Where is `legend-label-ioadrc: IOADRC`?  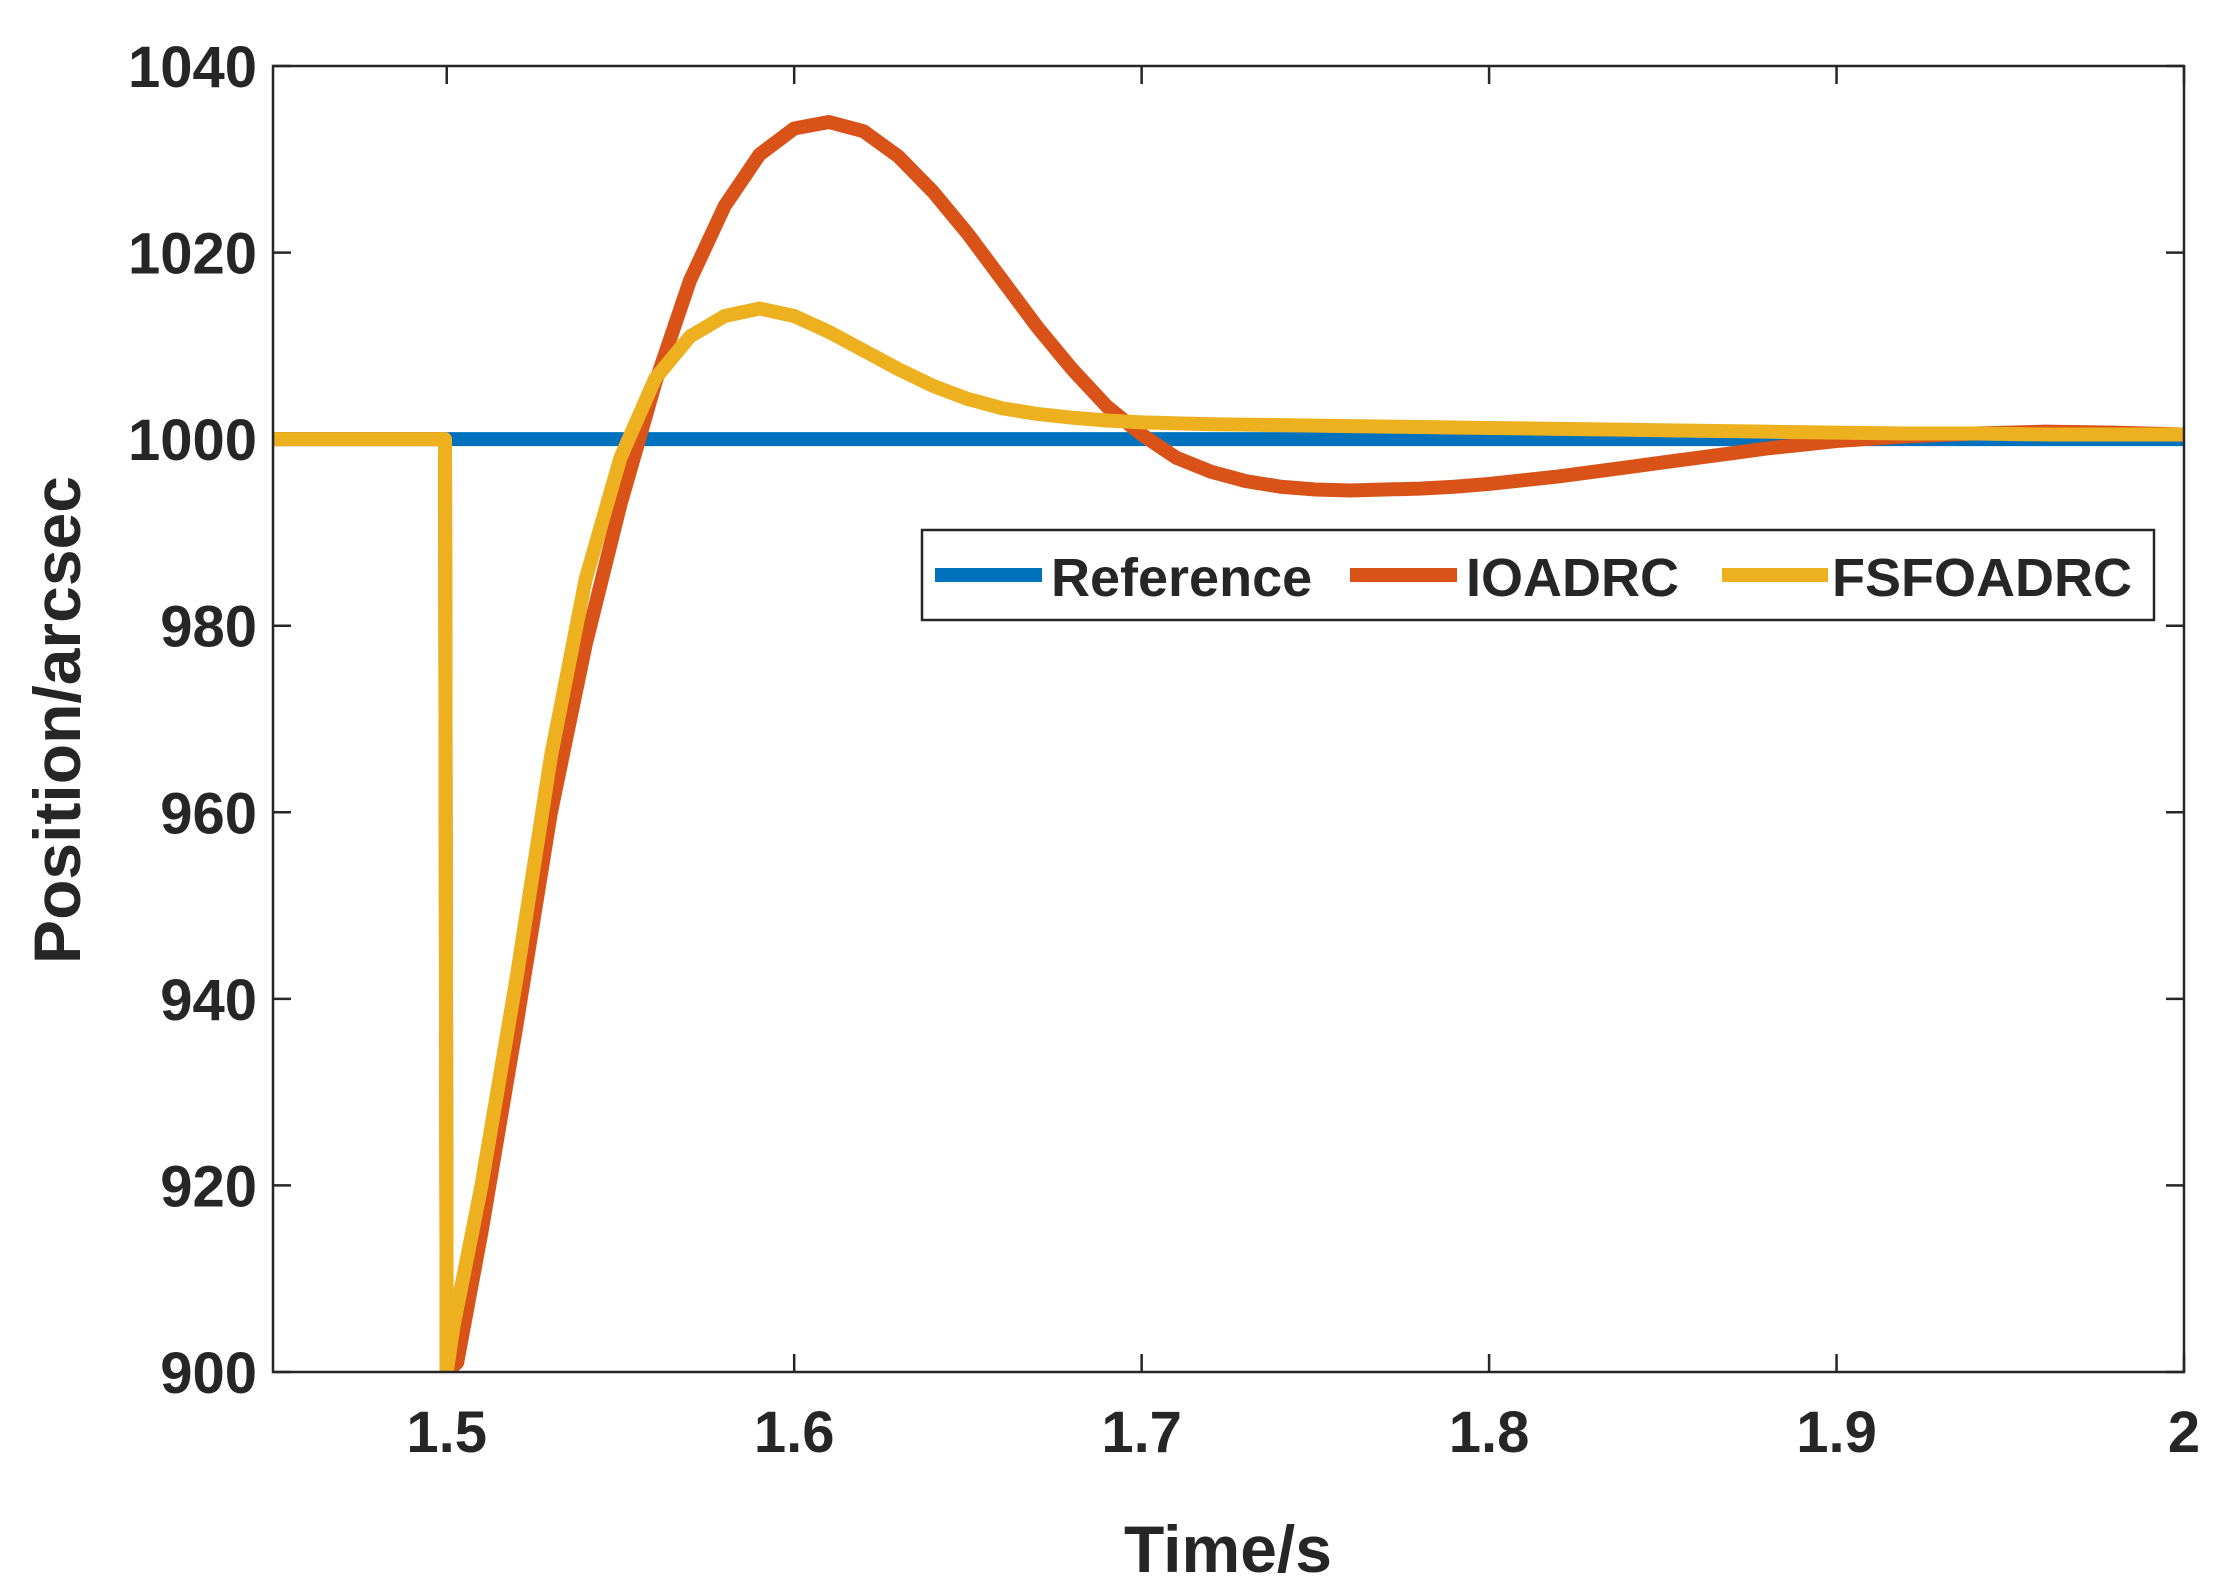
legend-label-ioadrc: IOADRC is located at coordinates (1572, 578).